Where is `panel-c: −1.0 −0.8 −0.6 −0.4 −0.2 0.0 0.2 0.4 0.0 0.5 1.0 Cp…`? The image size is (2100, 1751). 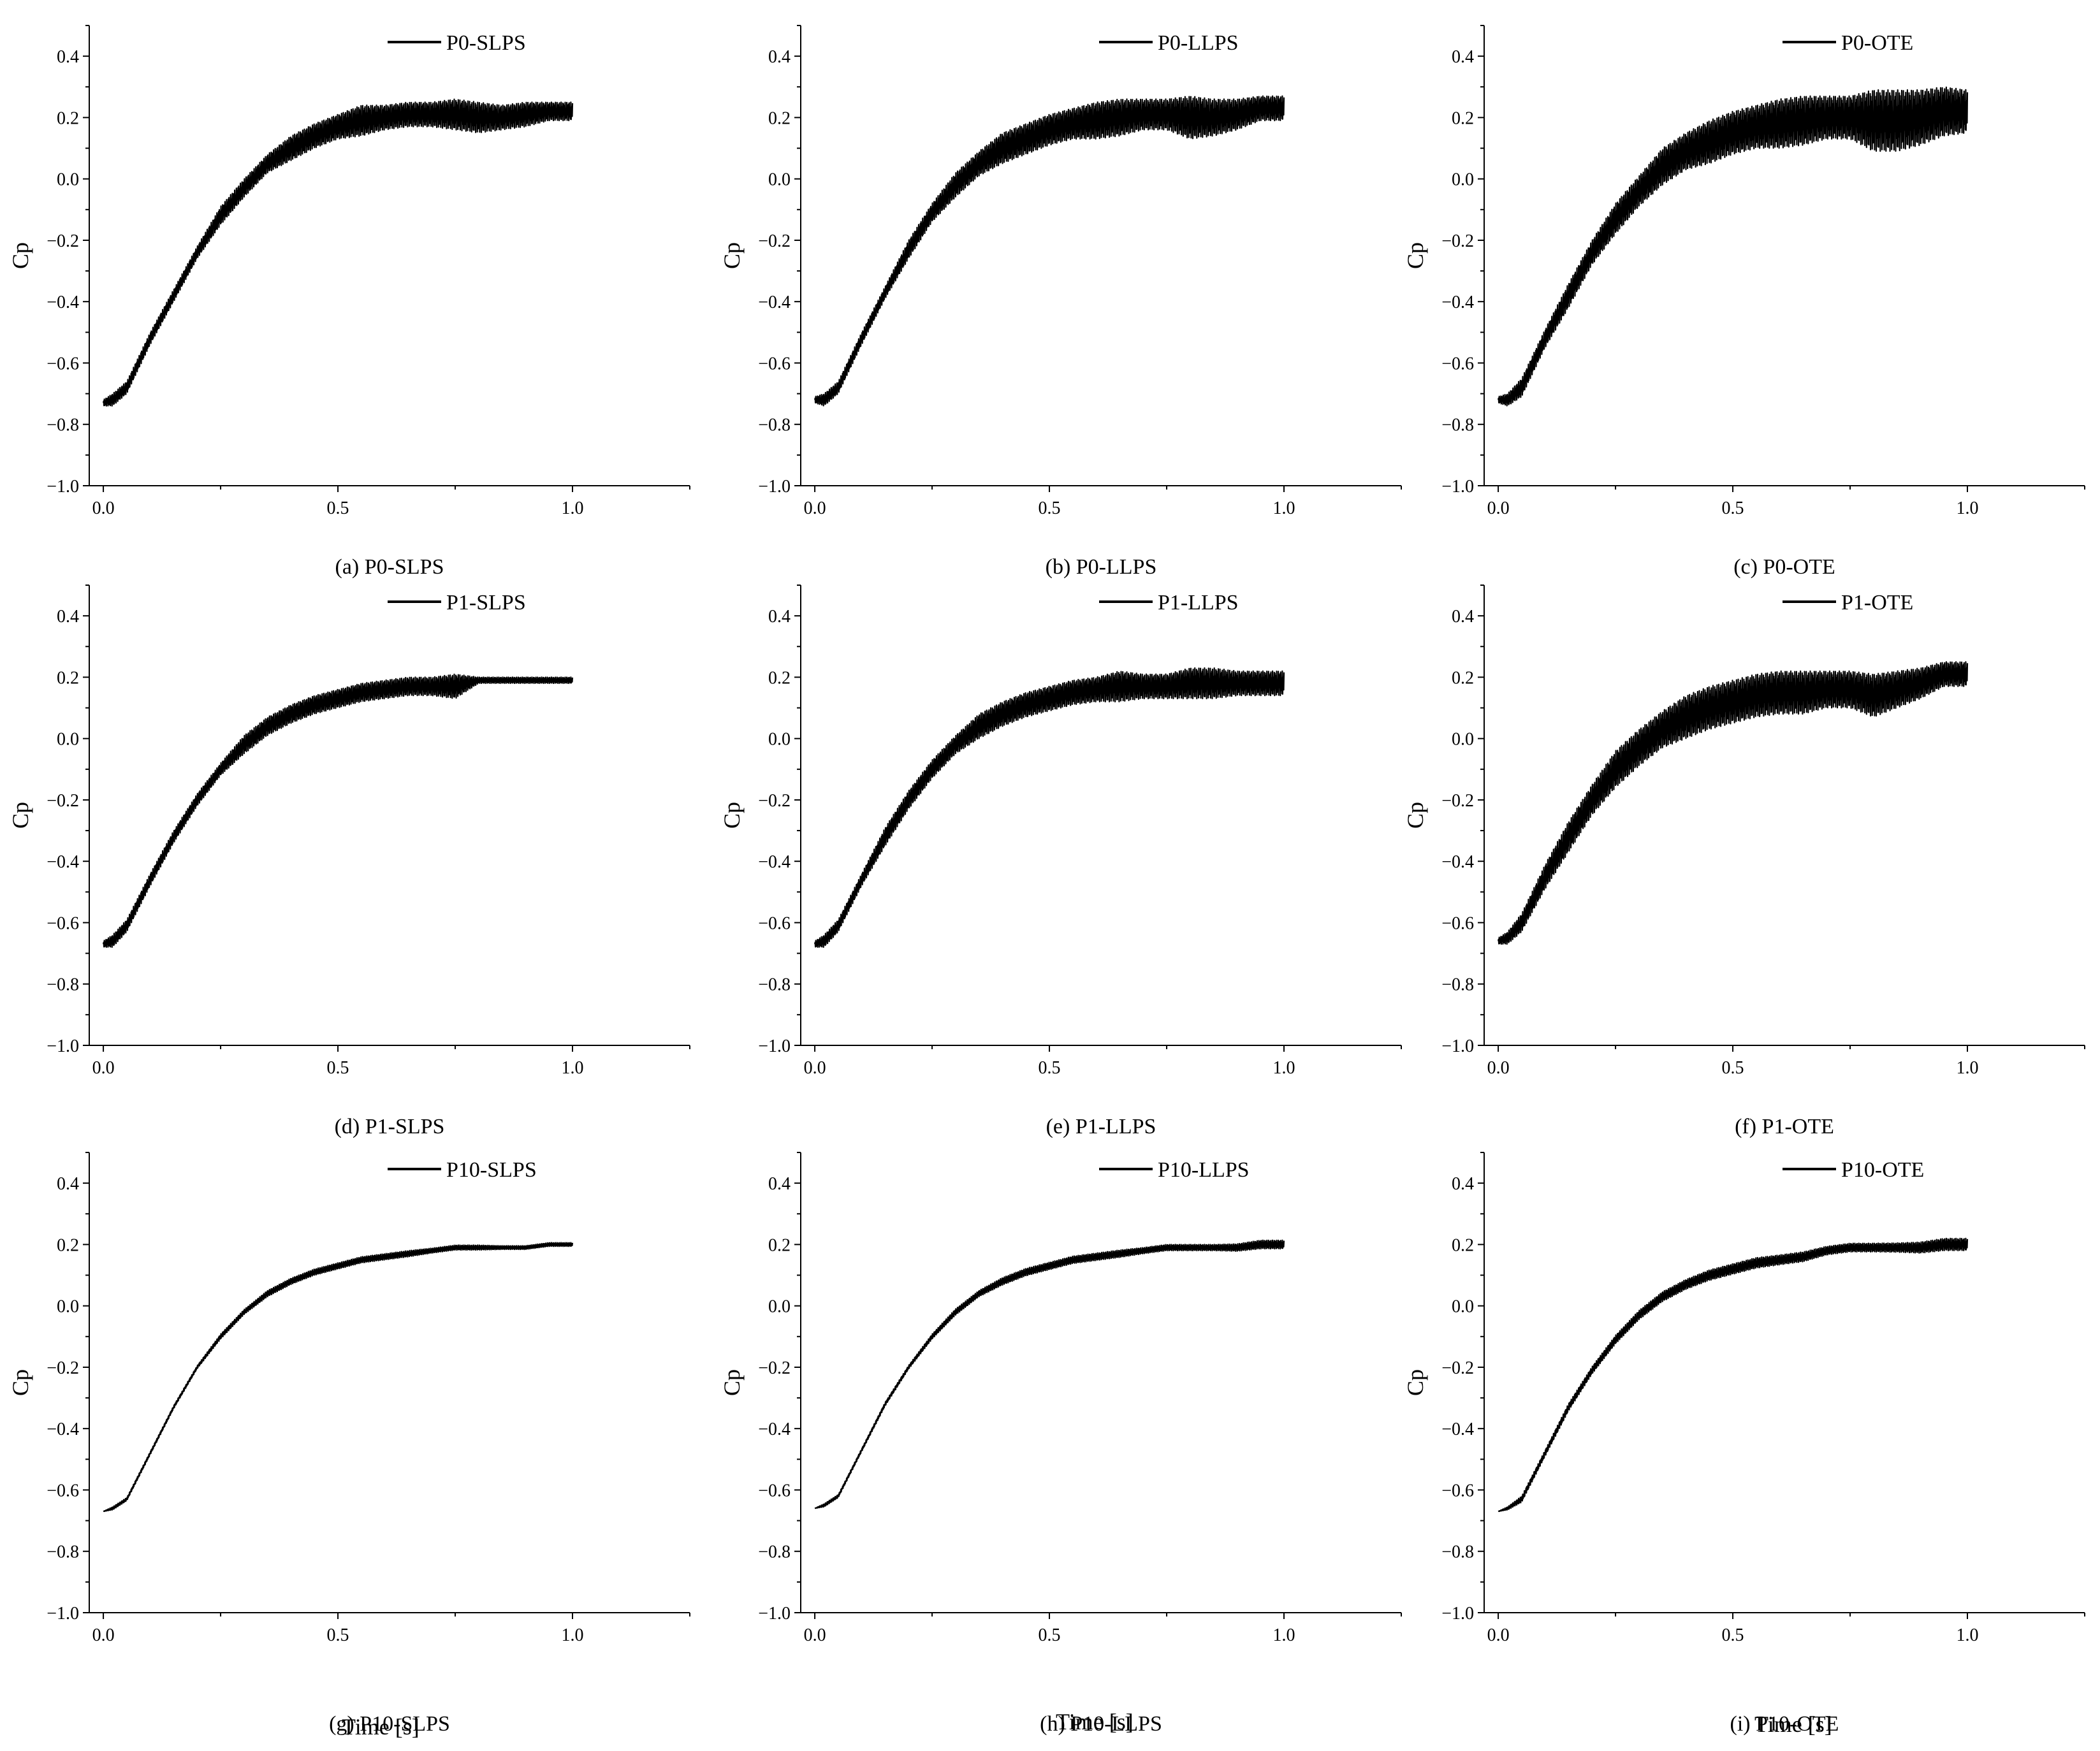
panel-c: −1.0 −0.8 −0.6 −0.4 −0.2 0.0 0.2 0.4 0.0 0.5 1.0 Cp… is located at coordinates (1744, 302).